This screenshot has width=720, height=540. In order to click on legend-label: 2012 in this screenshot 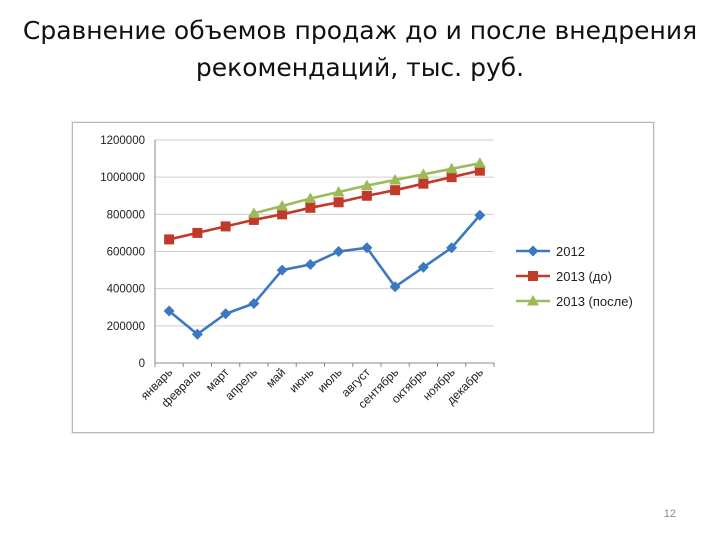, I will do `click(570, 251)`.